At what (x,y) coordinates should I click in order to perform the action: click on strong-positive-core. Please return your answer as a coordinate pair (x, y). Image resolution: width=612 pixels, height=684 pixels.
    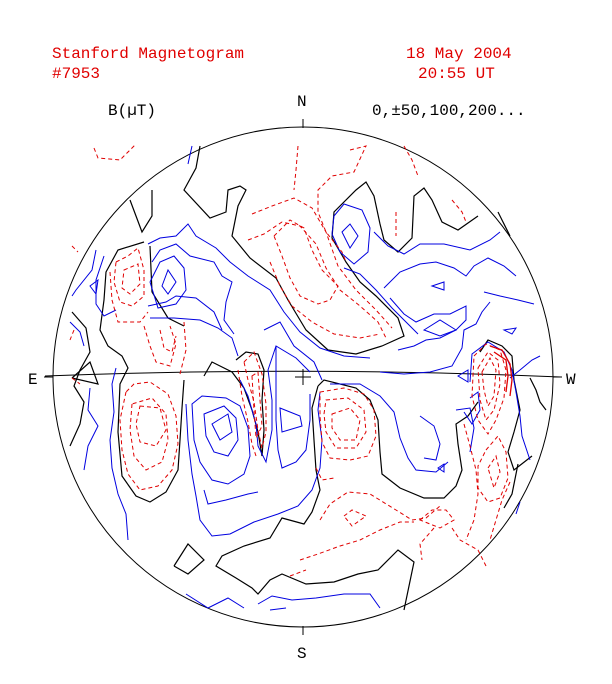
    Looking at the image, I should click on (501, 371).